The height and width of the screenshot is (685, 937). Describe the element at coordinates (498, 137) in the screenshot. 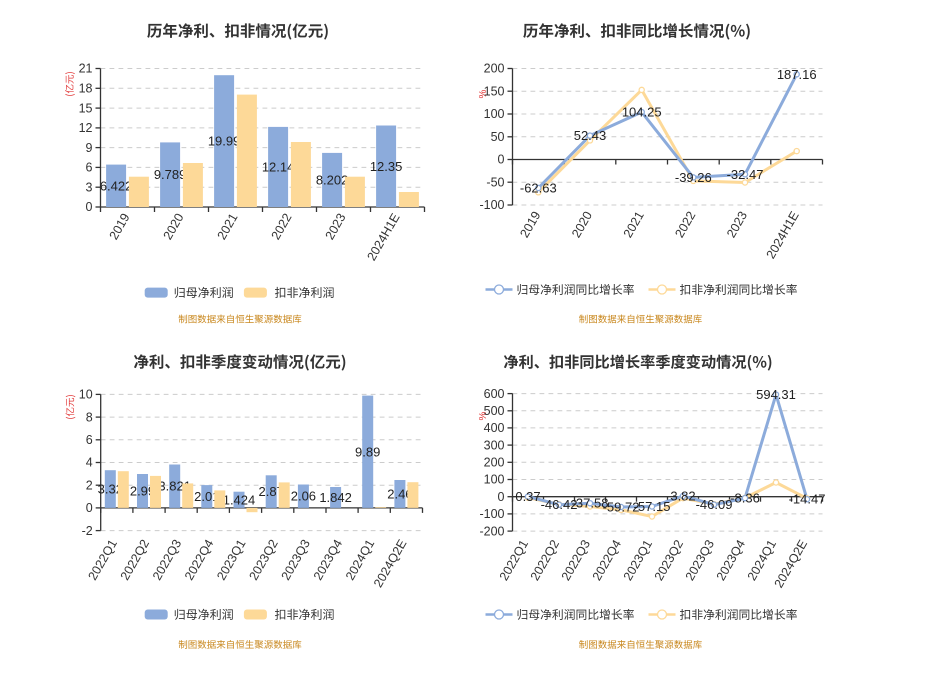

I see `svg-text: 50` at that location.